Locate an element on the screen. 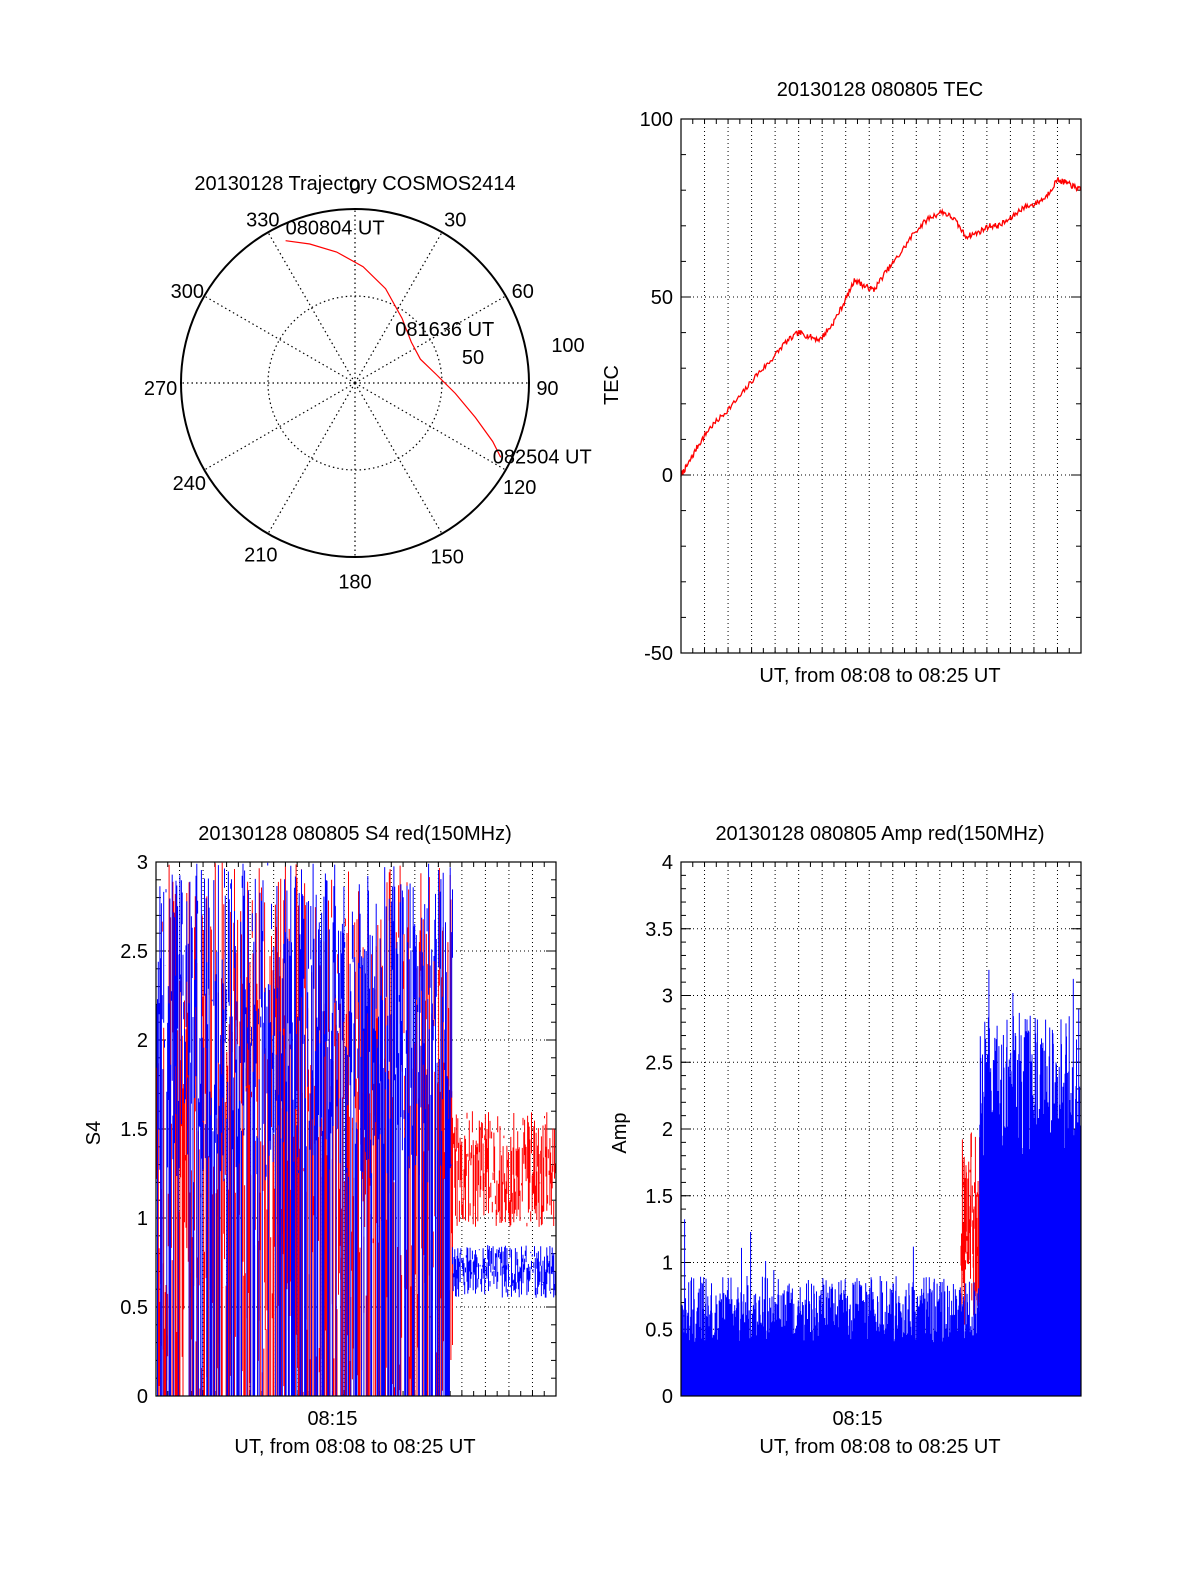  tec-title: 20130128 080805 TEC is located at coordinates (880, 90).